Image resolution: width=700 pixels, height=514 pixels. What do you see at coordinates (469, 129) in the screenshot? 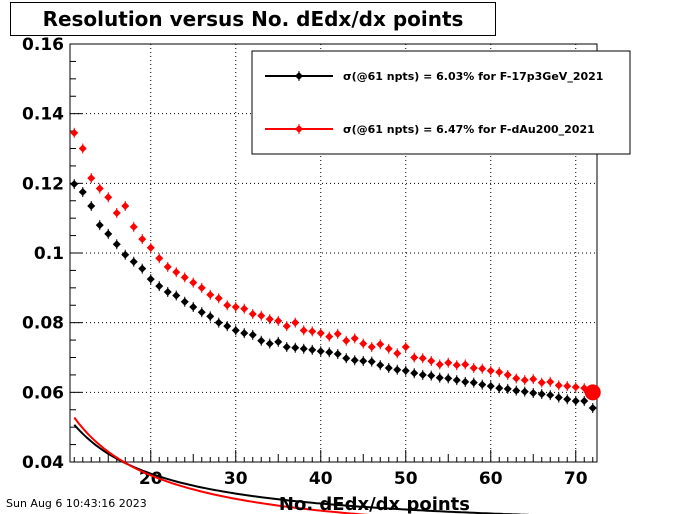
I see `legend-label: σ(@61 npts) = 6.47% for F-dAu200_2021` at bounding box center [469, 129].